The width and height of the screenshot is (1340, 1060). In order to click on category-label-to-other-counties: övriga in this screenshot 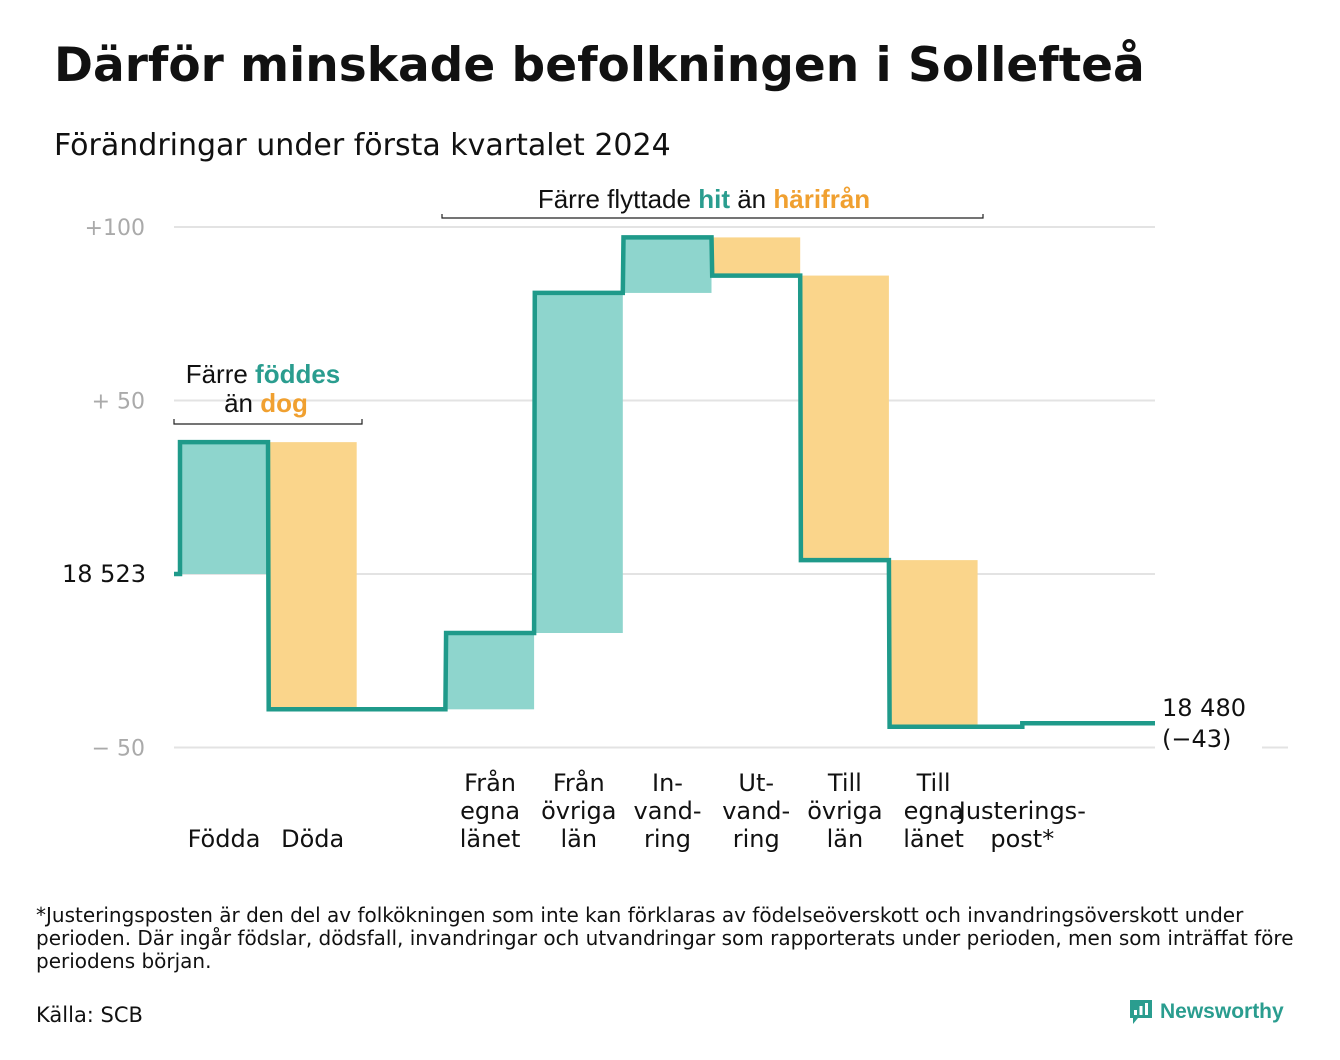, I will do `click(844, 811)`.